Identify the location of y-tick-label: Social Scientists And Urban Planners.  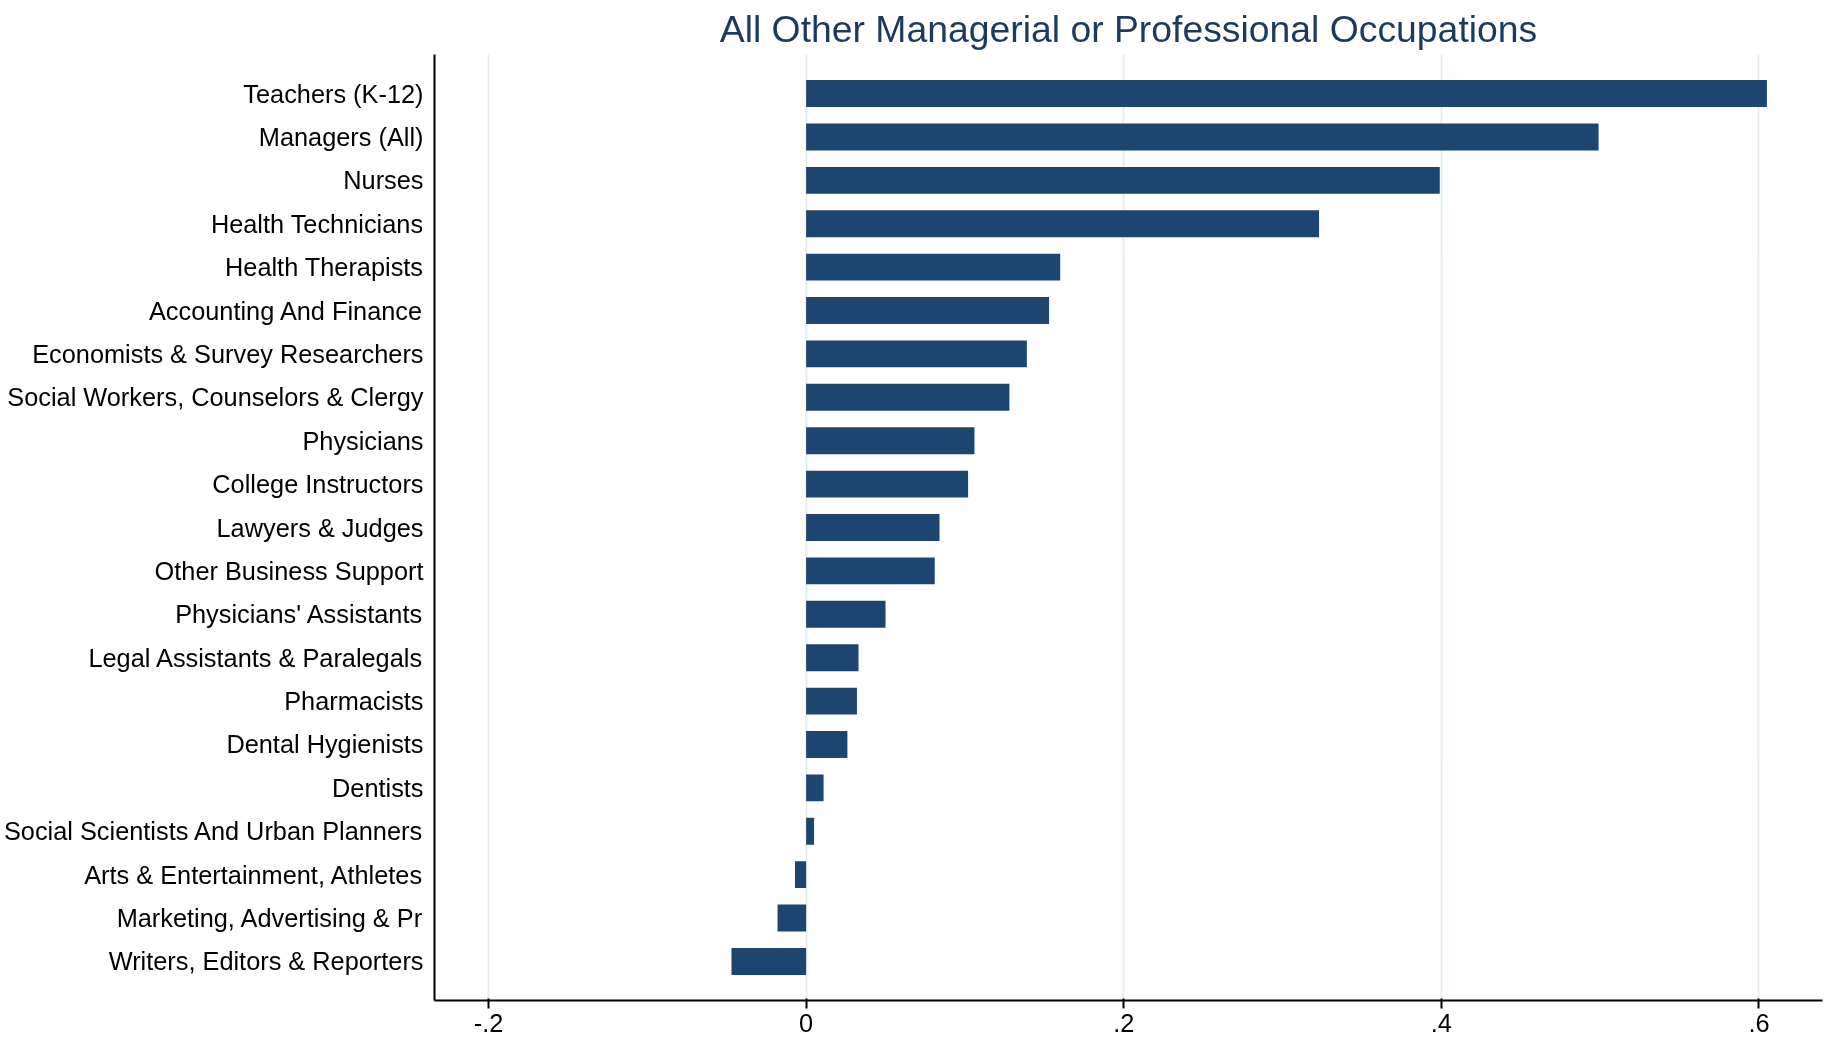
(213, 831).